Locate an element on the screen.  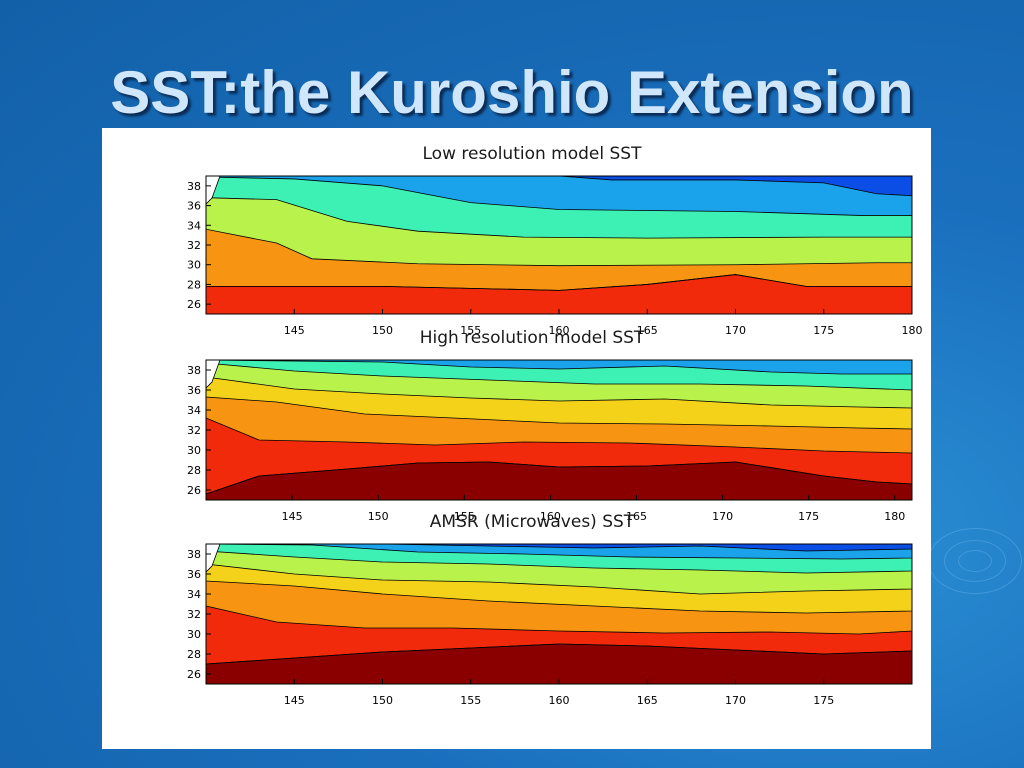
chart-title-low-res: Low resolution model SST is located at coordinates (532, 154).